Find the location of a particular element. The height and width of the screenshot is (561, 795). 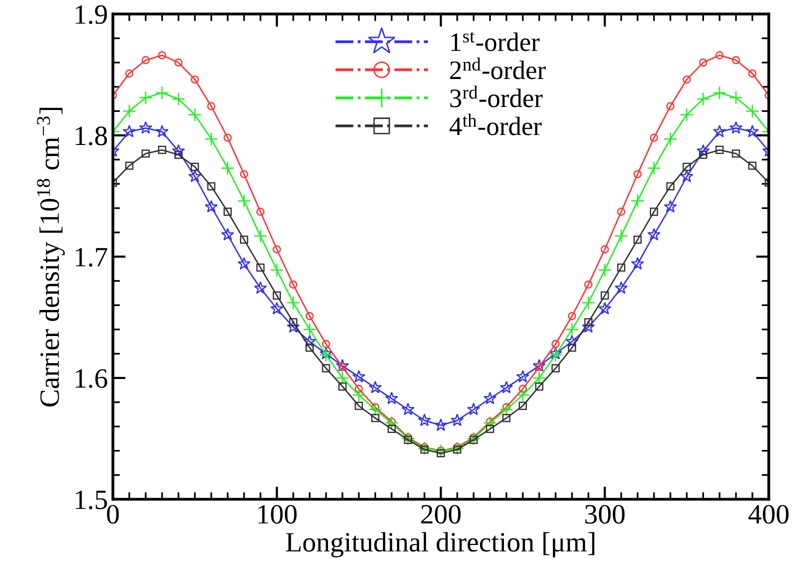

x-tick-label: 400 is located at coordinates (768, 514).